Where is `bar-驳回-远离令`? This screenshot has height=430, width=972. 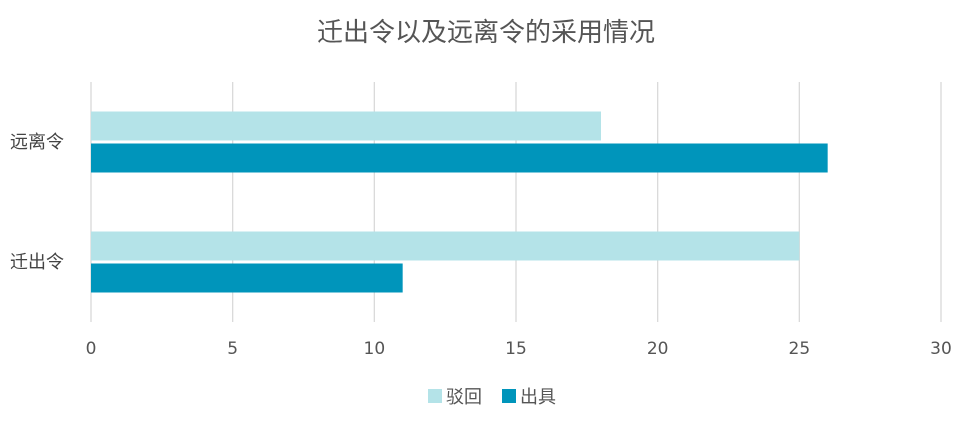 bar-驳回-远离令 is located at coordinates (346, 126).